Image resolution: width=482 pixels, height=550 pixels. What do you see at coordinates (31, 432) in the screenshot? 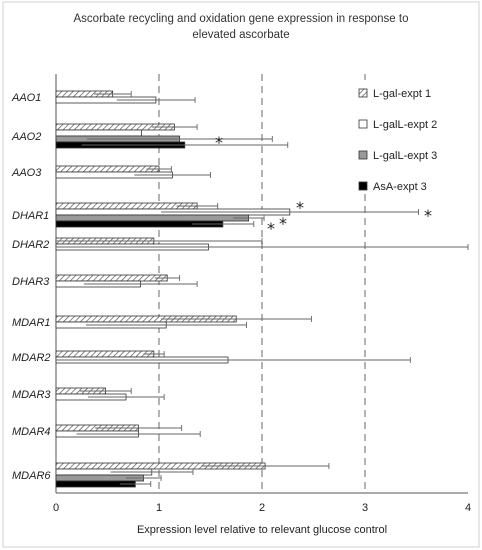
I see `gene-label: MDAR4` at bounding box center [31, 432].